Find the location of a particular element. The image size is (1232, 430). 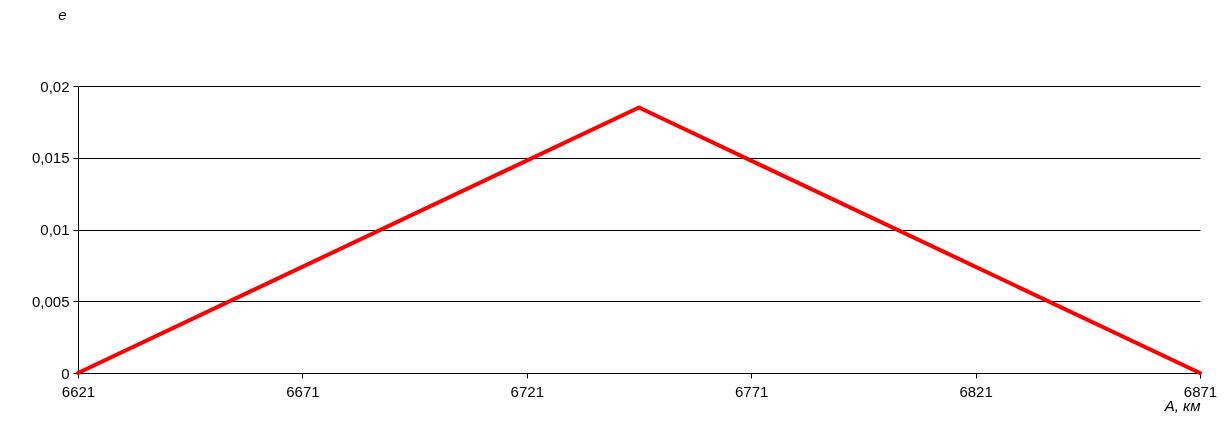

x-tick-label: 6671 is located at coordinates (303, 391).